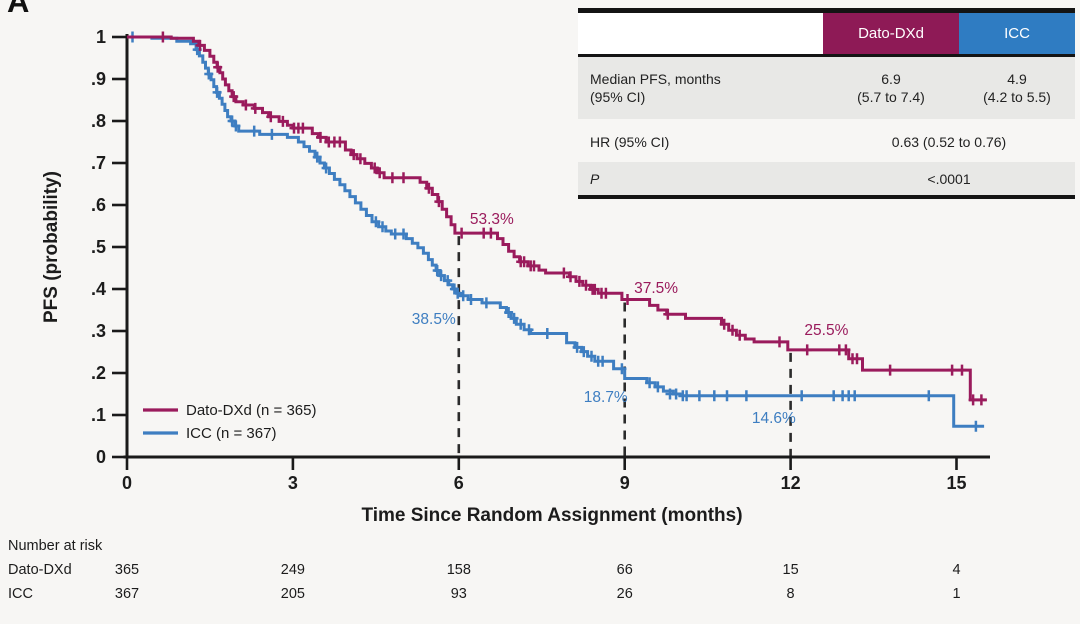 The width and height of the screenshot is (1080, 624). I want to click on risk-count: 26, so click(625, 594).